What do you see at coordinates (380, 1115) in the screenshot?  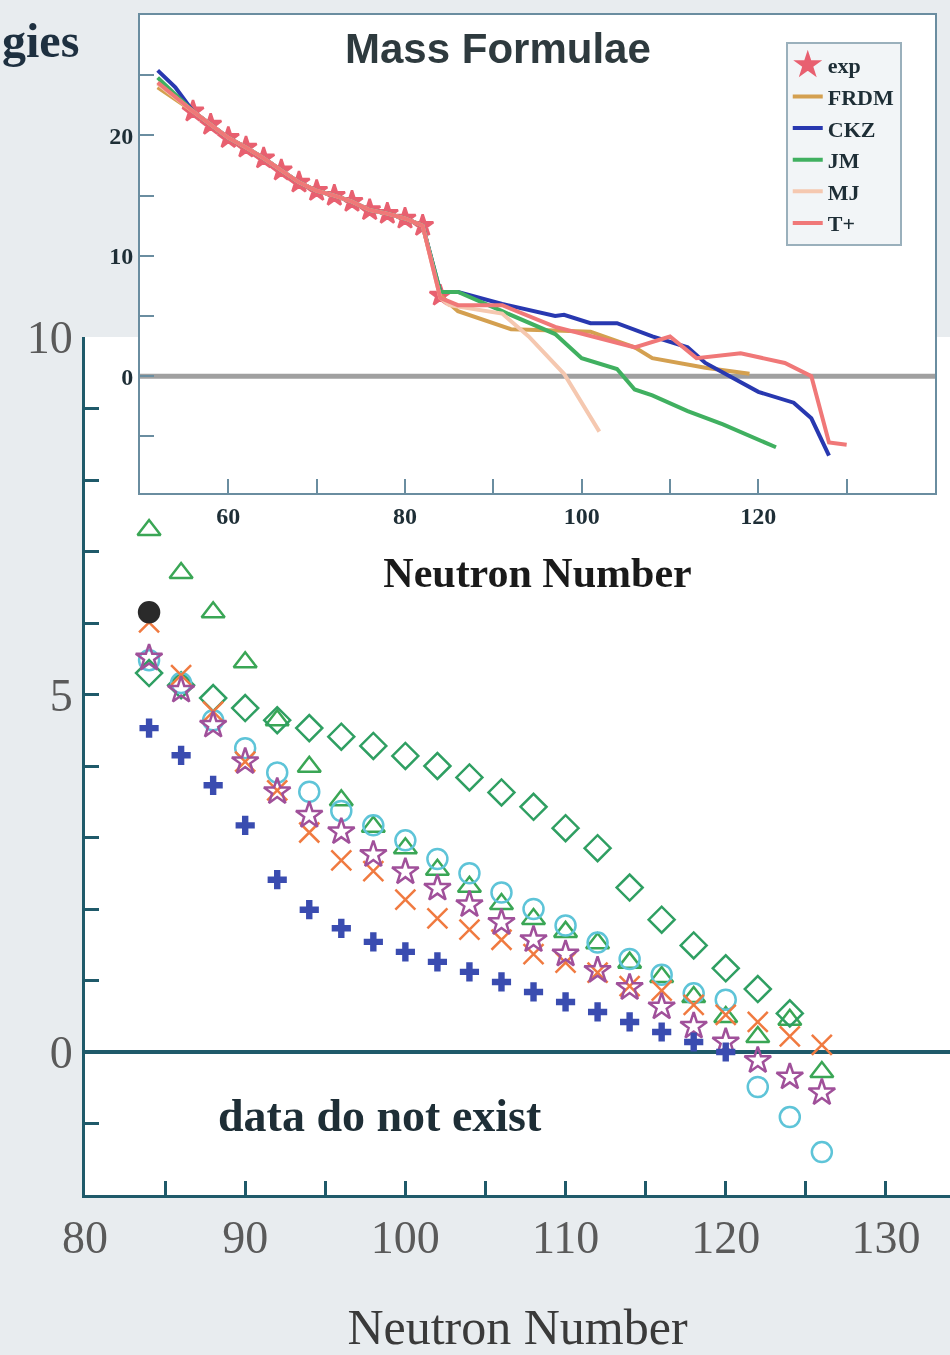 I see `annotation: data do not exist` at bounding box center [380, 1115].